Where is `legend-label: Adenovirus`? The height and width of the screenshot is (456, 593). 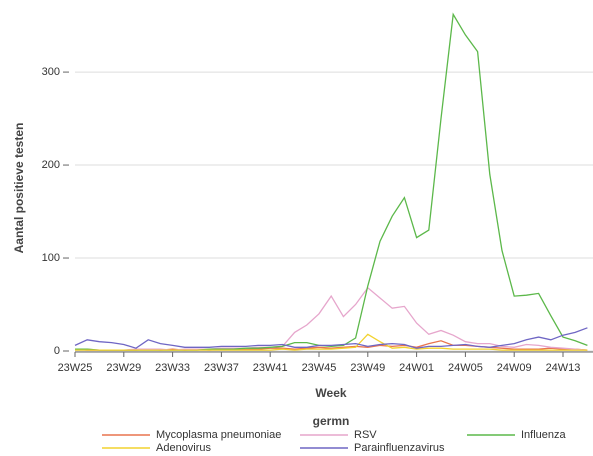 legend-label: Adenovirus is located at coordinates (184, 448).